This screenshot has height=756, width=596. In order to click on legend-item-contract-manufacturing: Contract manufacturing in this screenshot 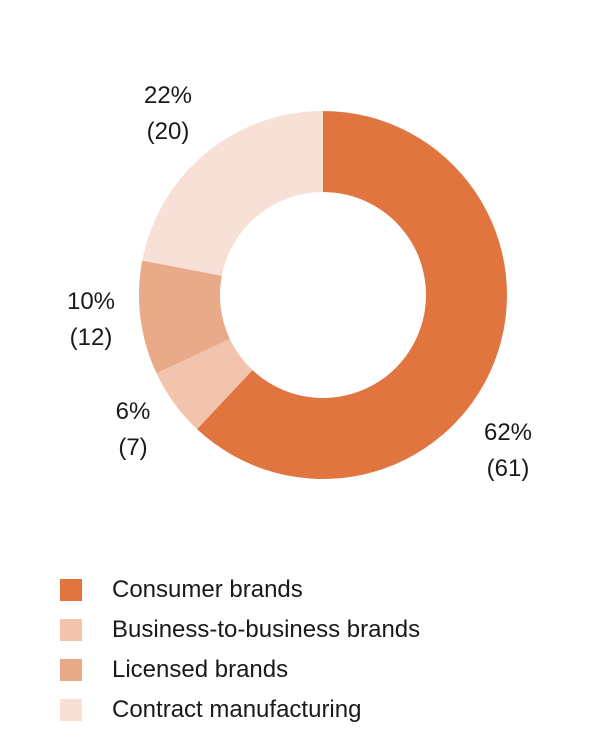, I will do `click(320, 710)`.